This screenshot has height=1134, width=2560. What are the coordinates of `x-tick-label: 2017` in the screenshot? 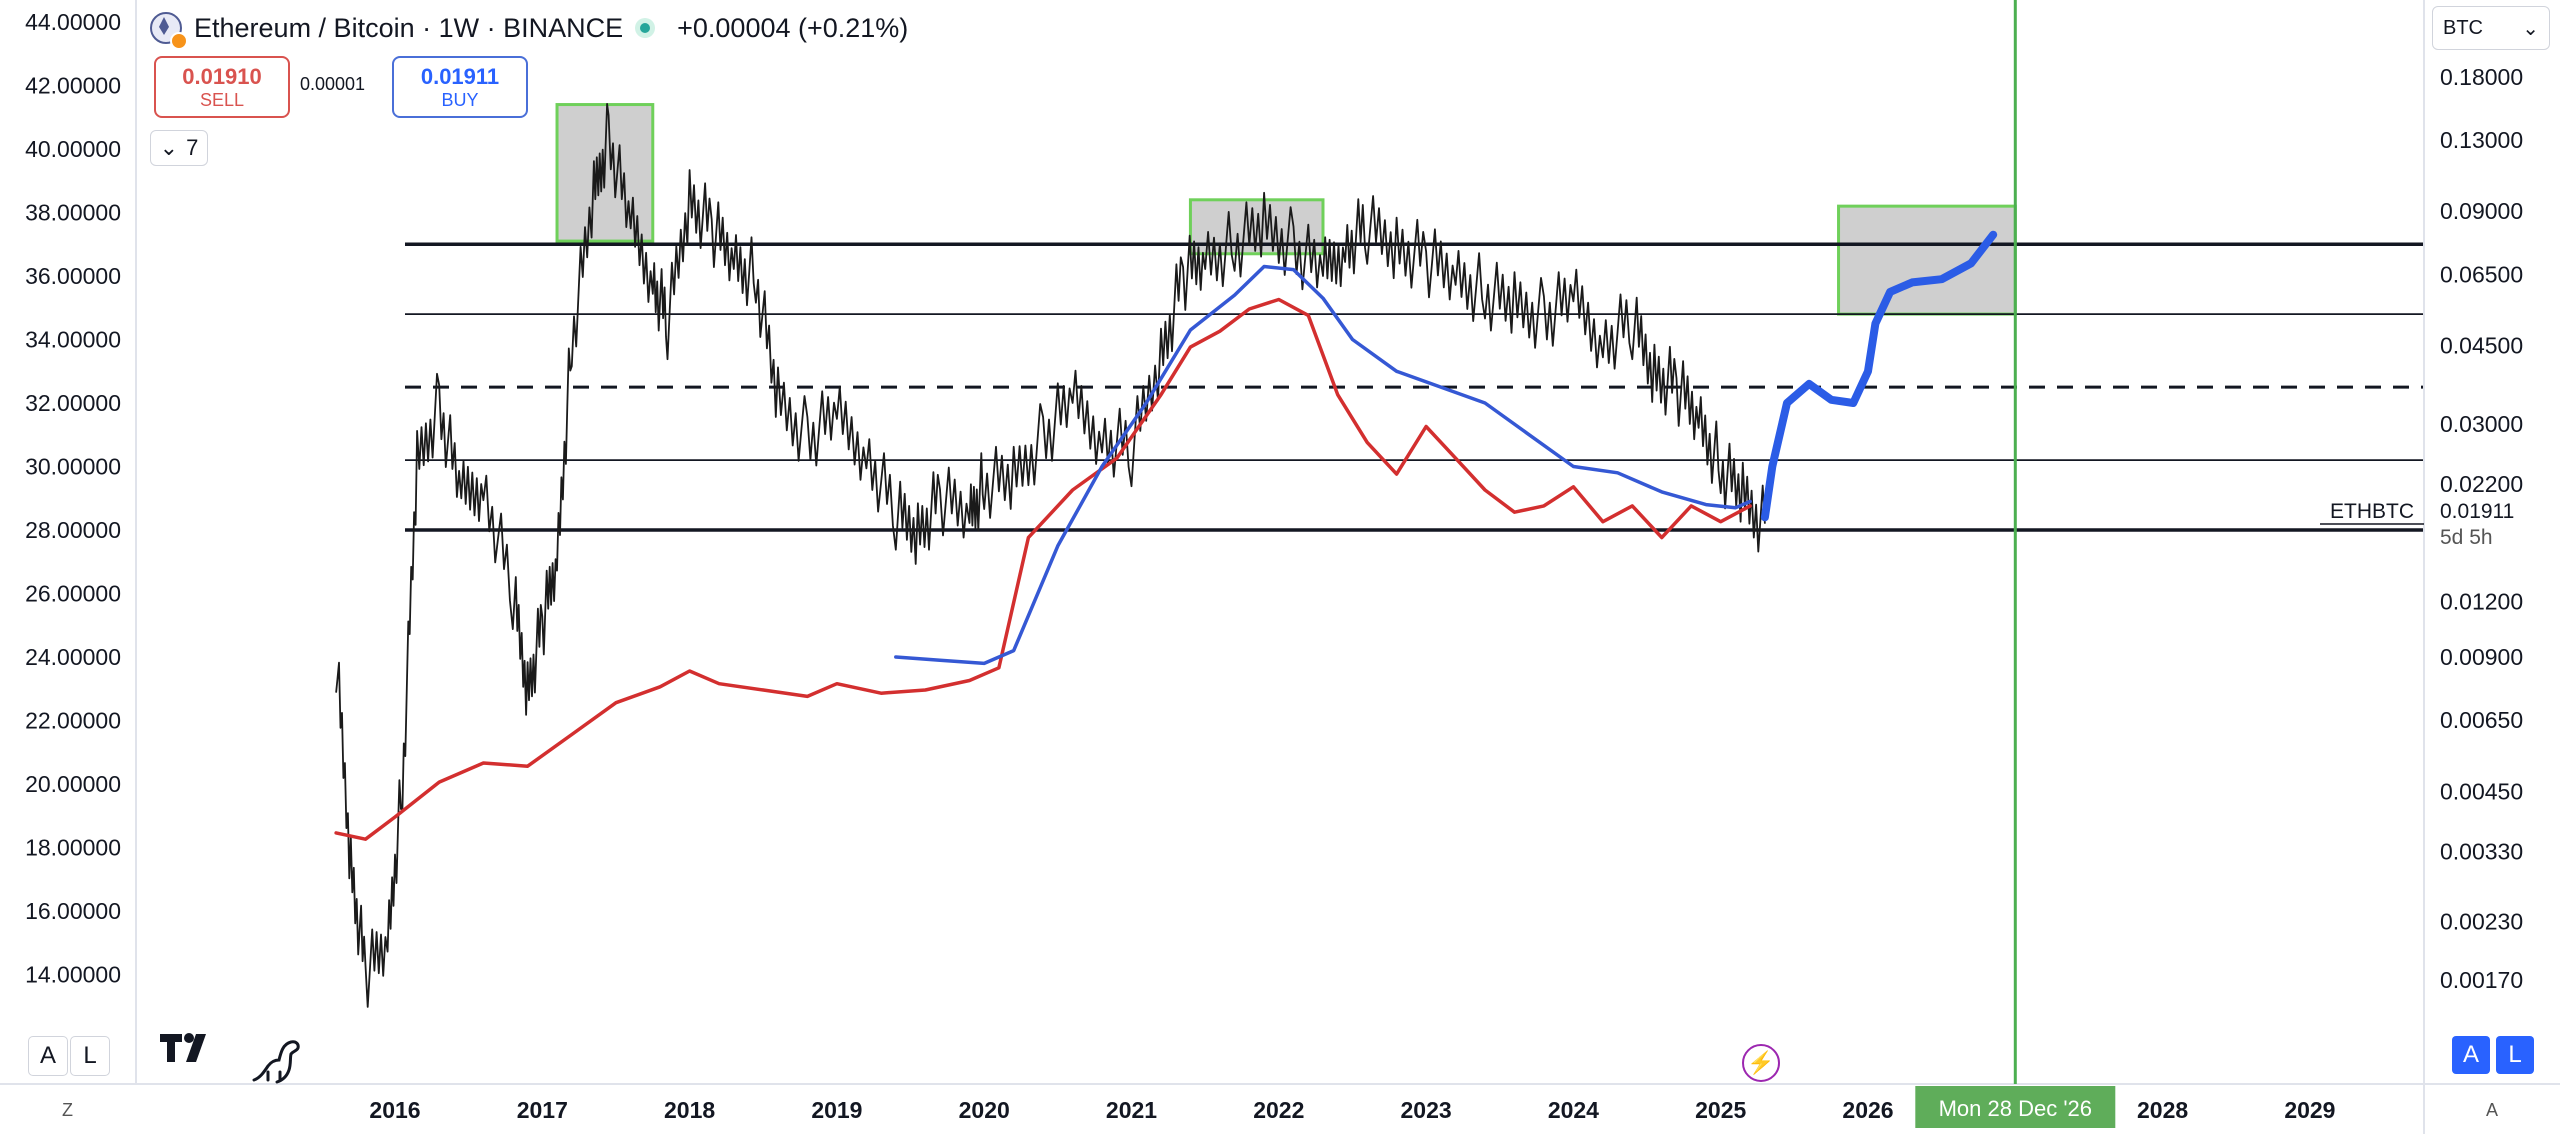 It's located at (542, 1110).